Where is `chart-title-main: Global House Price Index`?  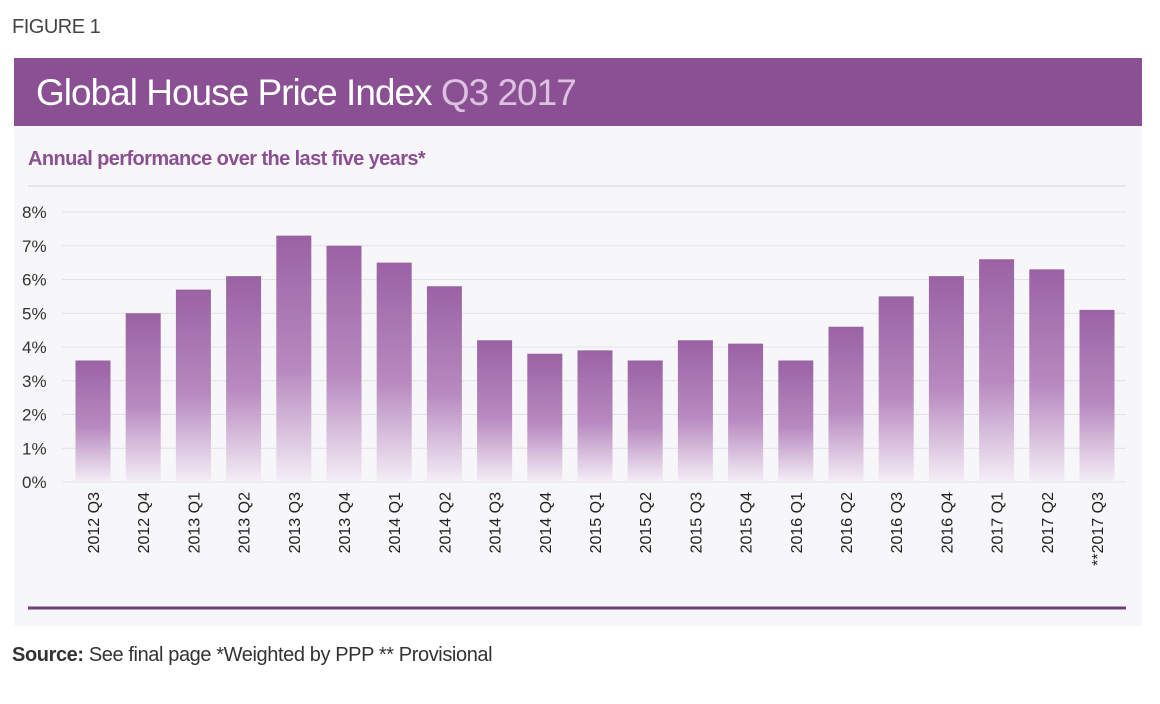
chart-title-main: Global House Price Index is located at coordinates (234, 92).